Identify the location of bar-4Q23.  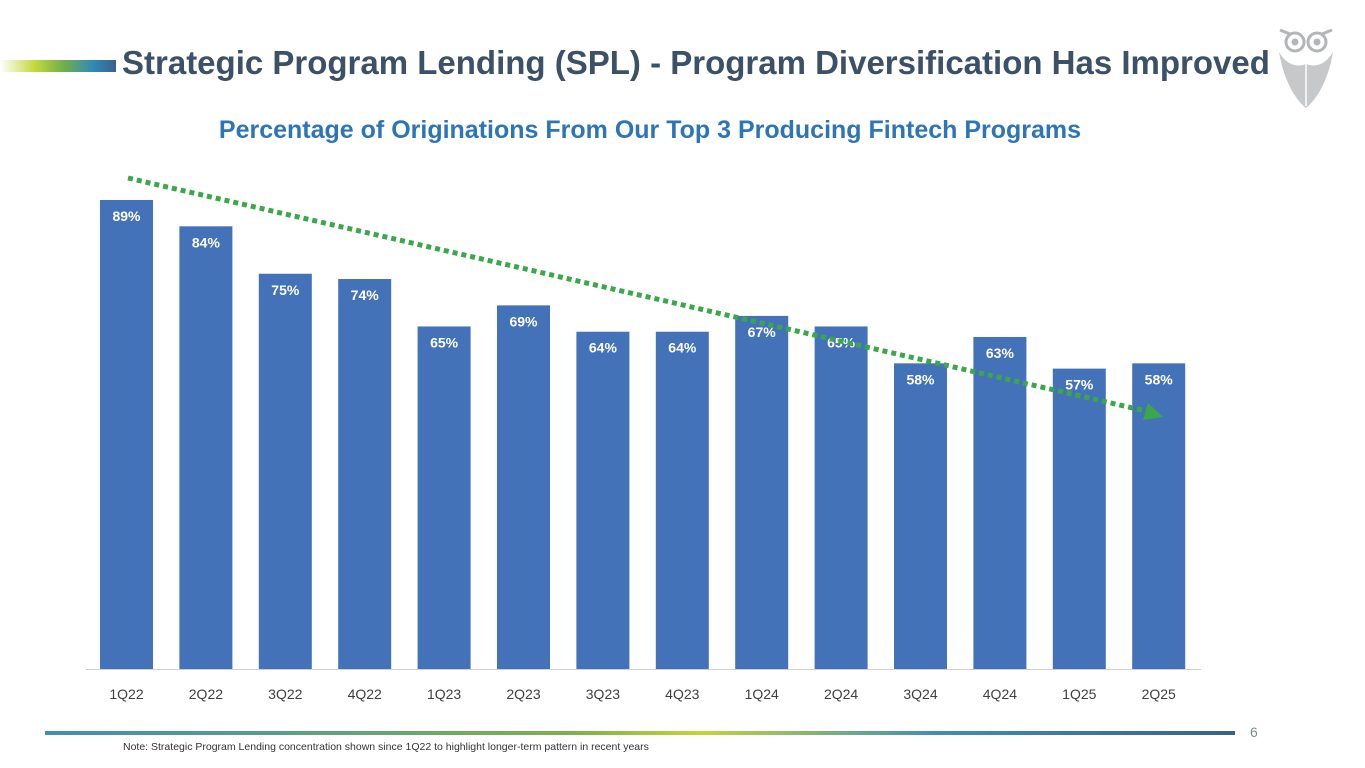
(682, 500).